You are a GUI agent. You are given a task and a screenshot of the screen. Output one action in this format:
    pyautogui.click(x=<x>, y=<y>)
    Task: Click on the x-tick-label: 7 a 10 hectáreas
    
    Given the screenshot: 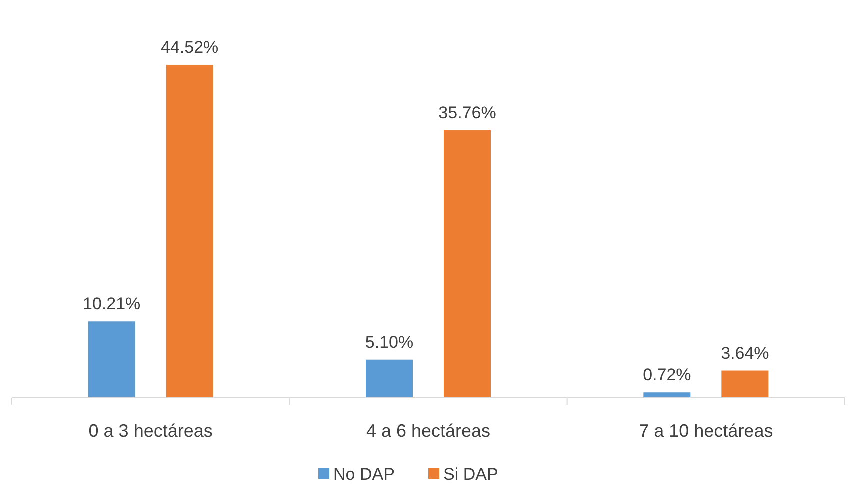 What is the action you would take?
    pyautogui.click(x=706, y=431)
    